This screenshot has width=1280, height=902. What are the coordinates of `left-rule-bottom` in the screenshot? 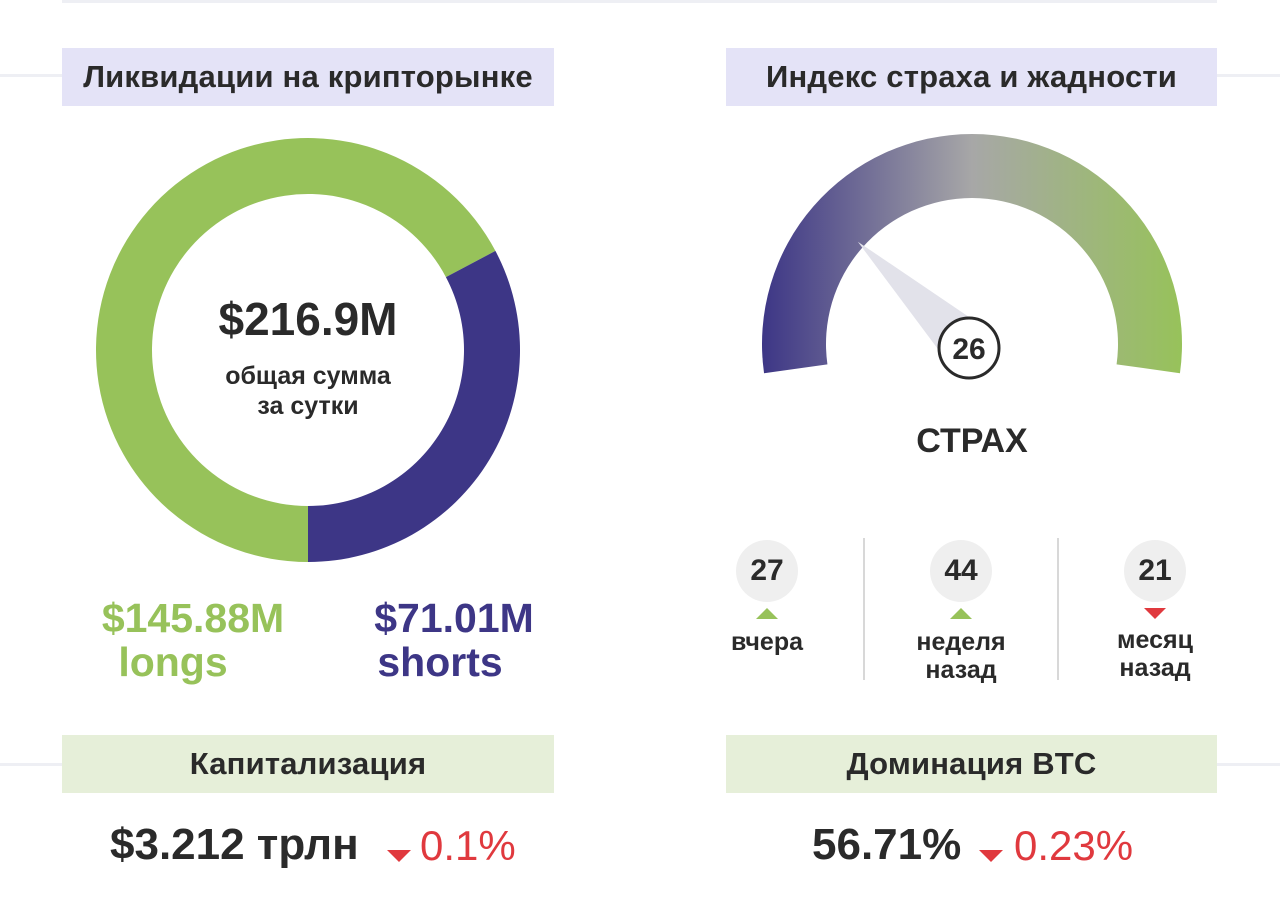 It's located at (31, 764).